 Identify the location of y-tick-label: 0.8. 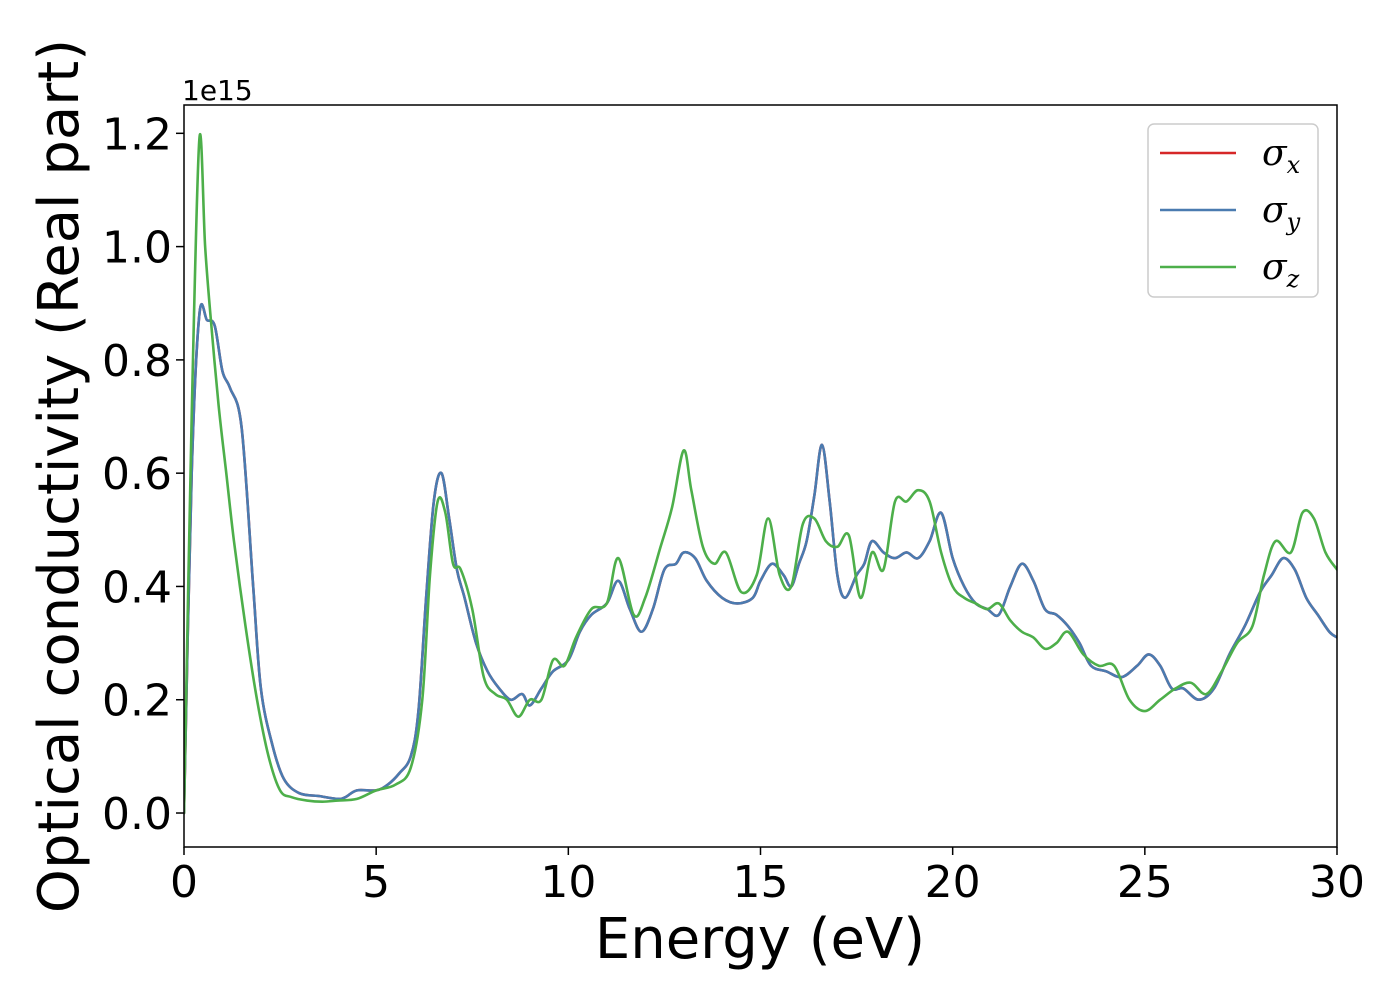
(137, 361).